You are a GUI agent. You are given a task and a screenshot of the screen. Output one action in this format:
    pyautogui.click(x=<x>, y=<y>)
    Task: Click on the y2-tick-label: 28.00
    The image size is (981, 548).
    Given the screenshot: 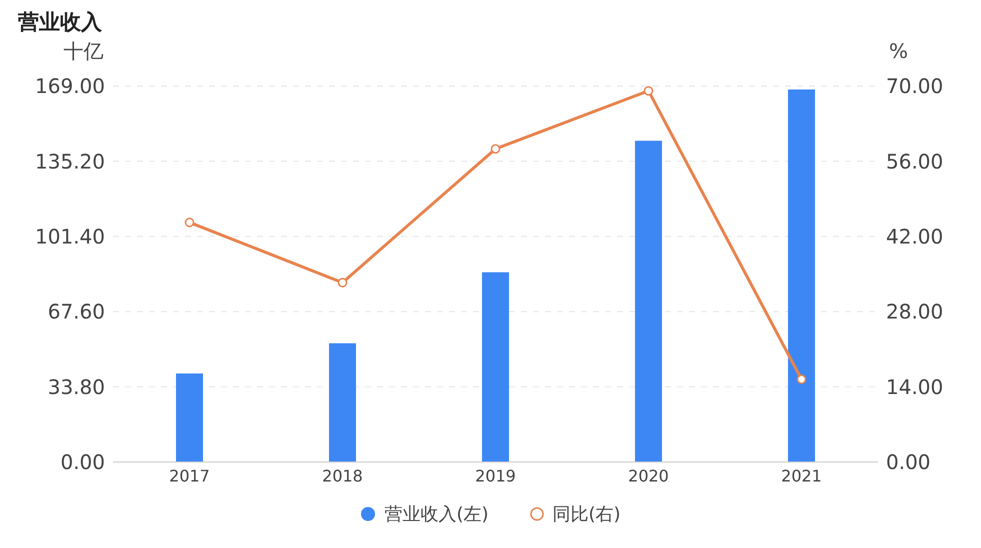 What is the action you would take?
    pyautogui.click(x=915, y=312)
    